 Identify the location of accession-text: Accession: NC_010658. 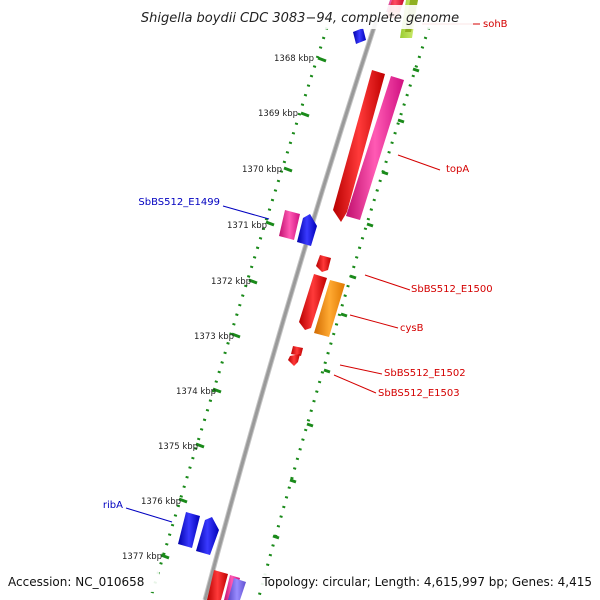
(76, 582).